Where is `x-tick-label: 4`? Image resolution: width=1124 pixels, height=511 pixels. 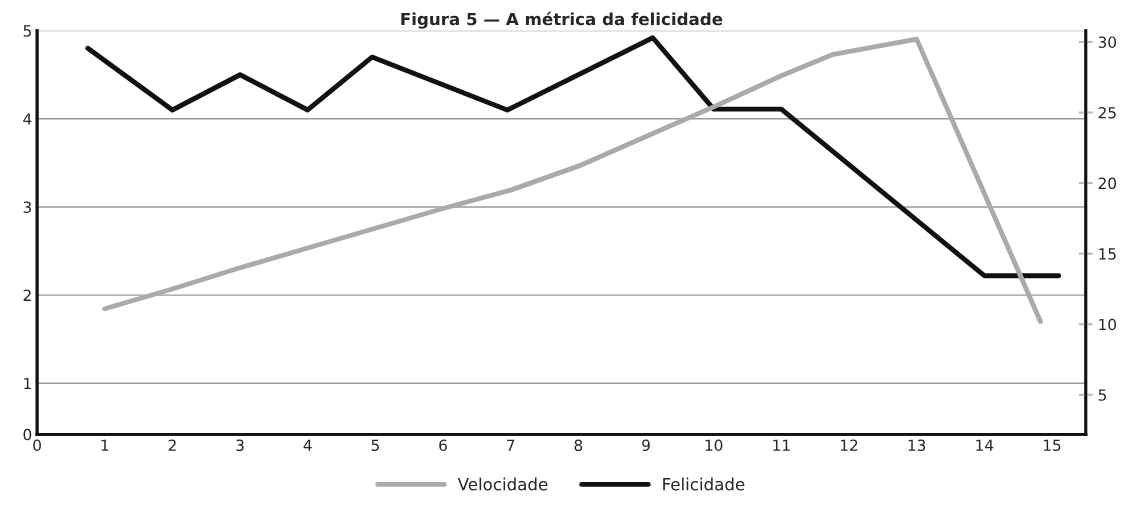 x-tick-label: 4 is located at coordinates (307, 445).